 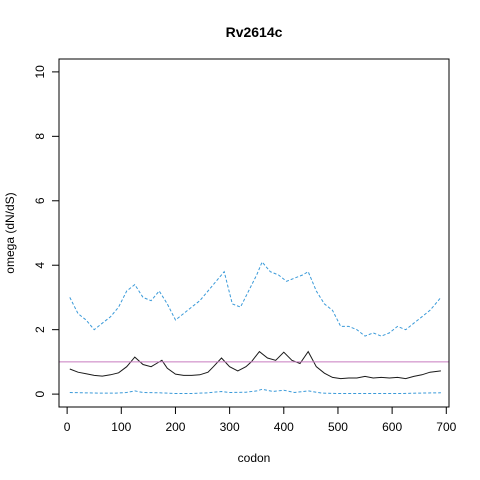 What do you see at coordinates (284, 427) in the screenshot?
I see `x-tick-label: 400` at bounding box center [284, 427].